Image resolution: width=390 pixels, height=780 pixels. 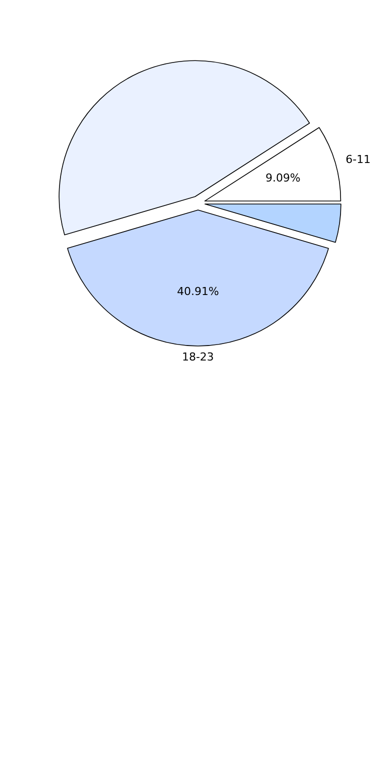 What do you see at coordinates (283, 178) in the screenshot?
I see `data-label: 9.09%` at bounding box center [283, 178].